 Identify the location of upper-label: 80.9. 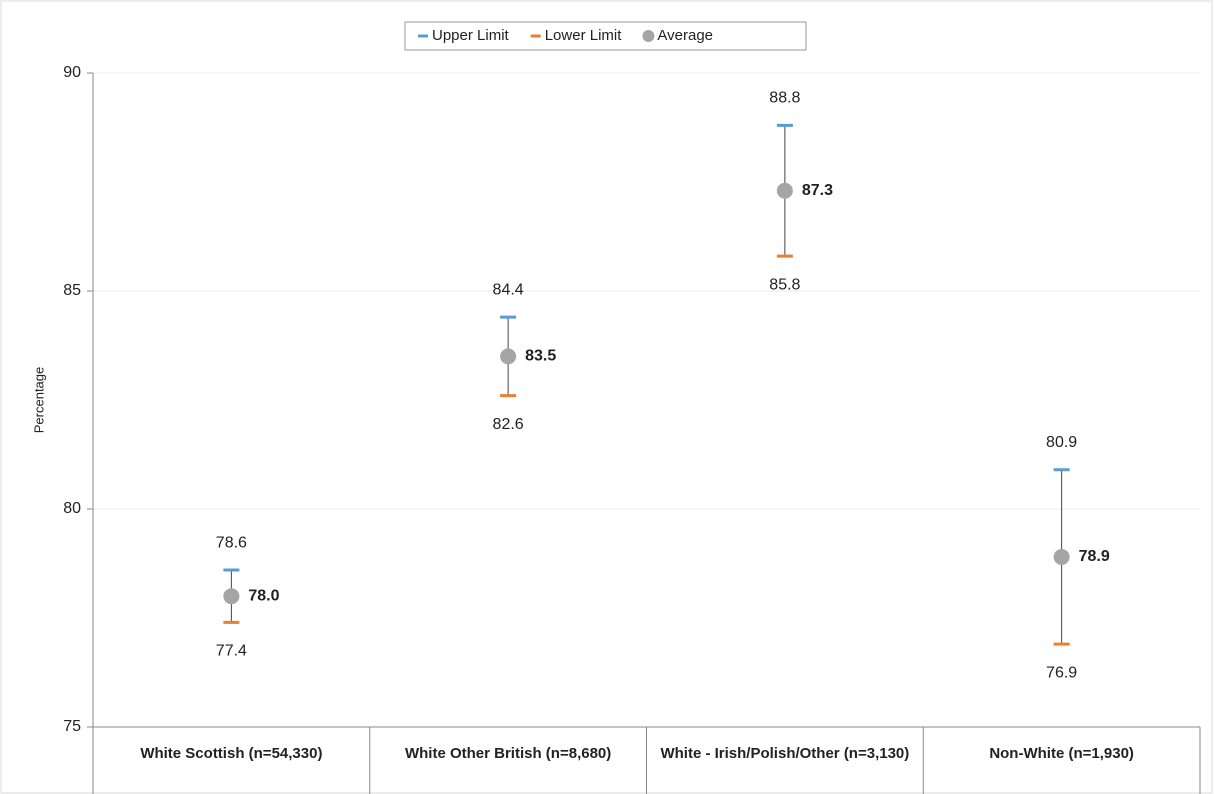
(1061, 442).